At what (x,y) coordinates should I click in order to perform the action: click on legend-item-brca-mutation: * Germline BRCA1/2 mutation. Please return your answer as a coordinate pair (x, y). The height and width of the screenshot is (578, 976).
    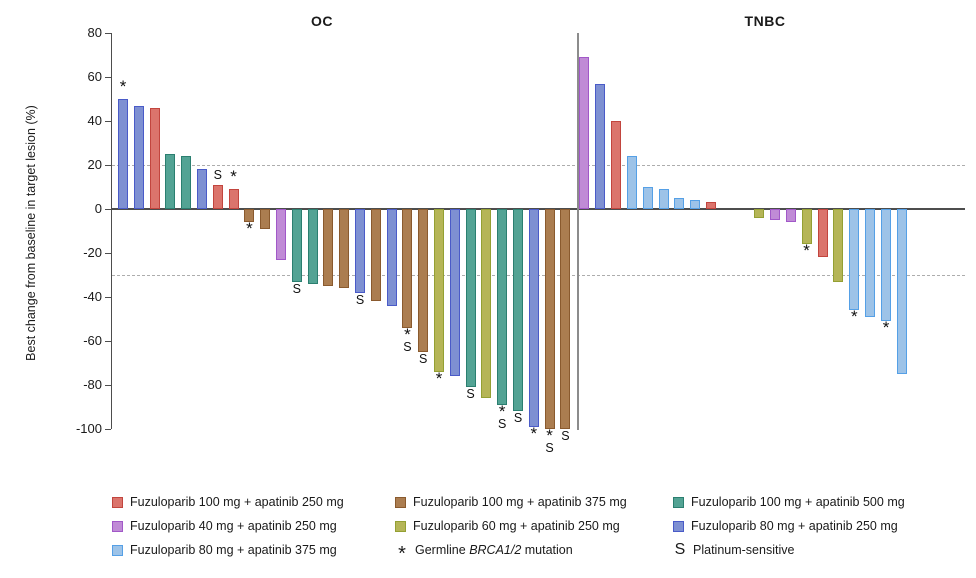
    Looking at the image, I should click on (534, 554).